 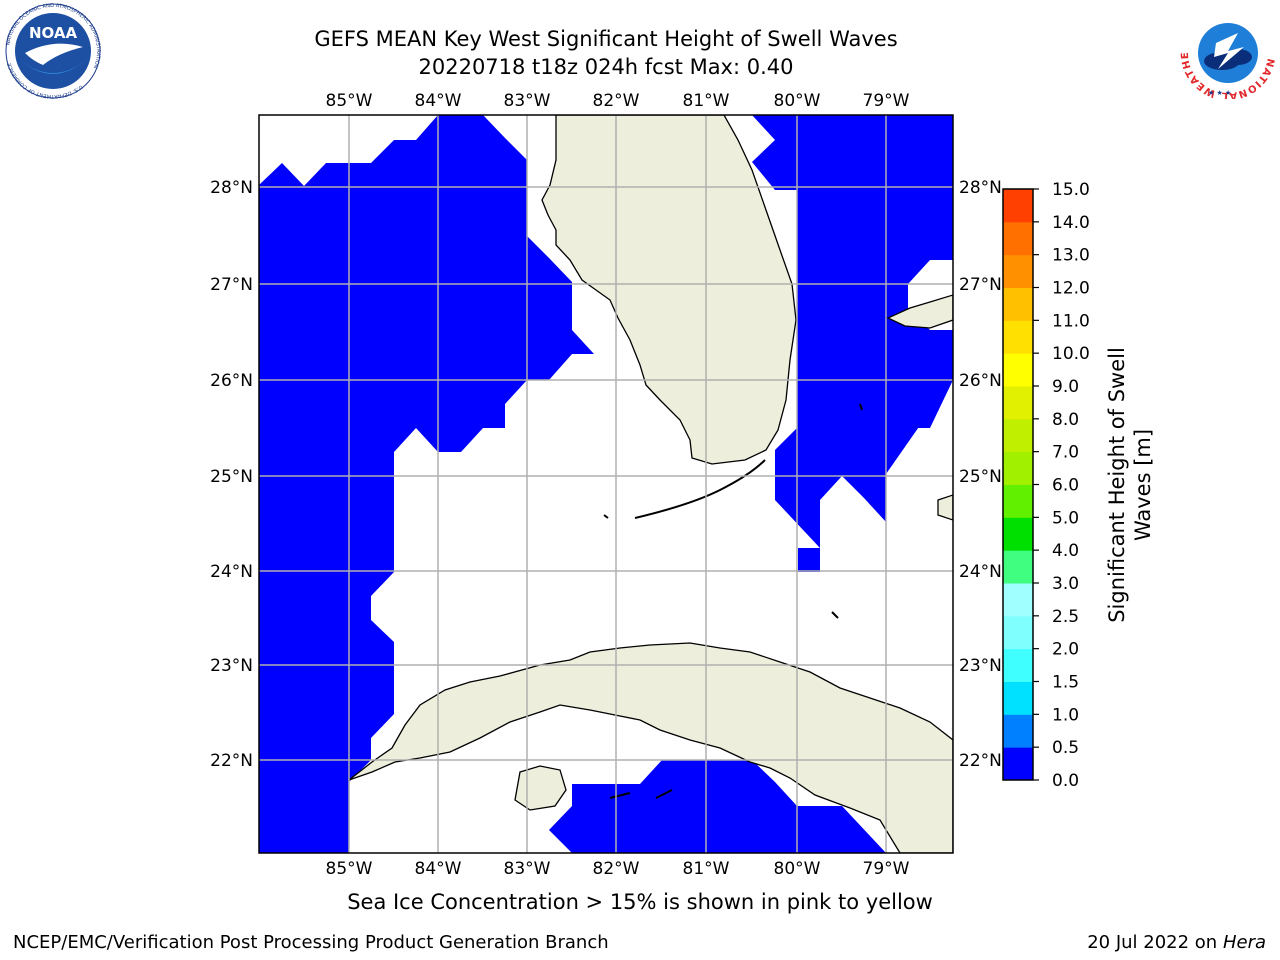 What do you see at coordinates (919, 311) in the screenshot?
I see `bahamas-andros` at bounding box center [919, 311].